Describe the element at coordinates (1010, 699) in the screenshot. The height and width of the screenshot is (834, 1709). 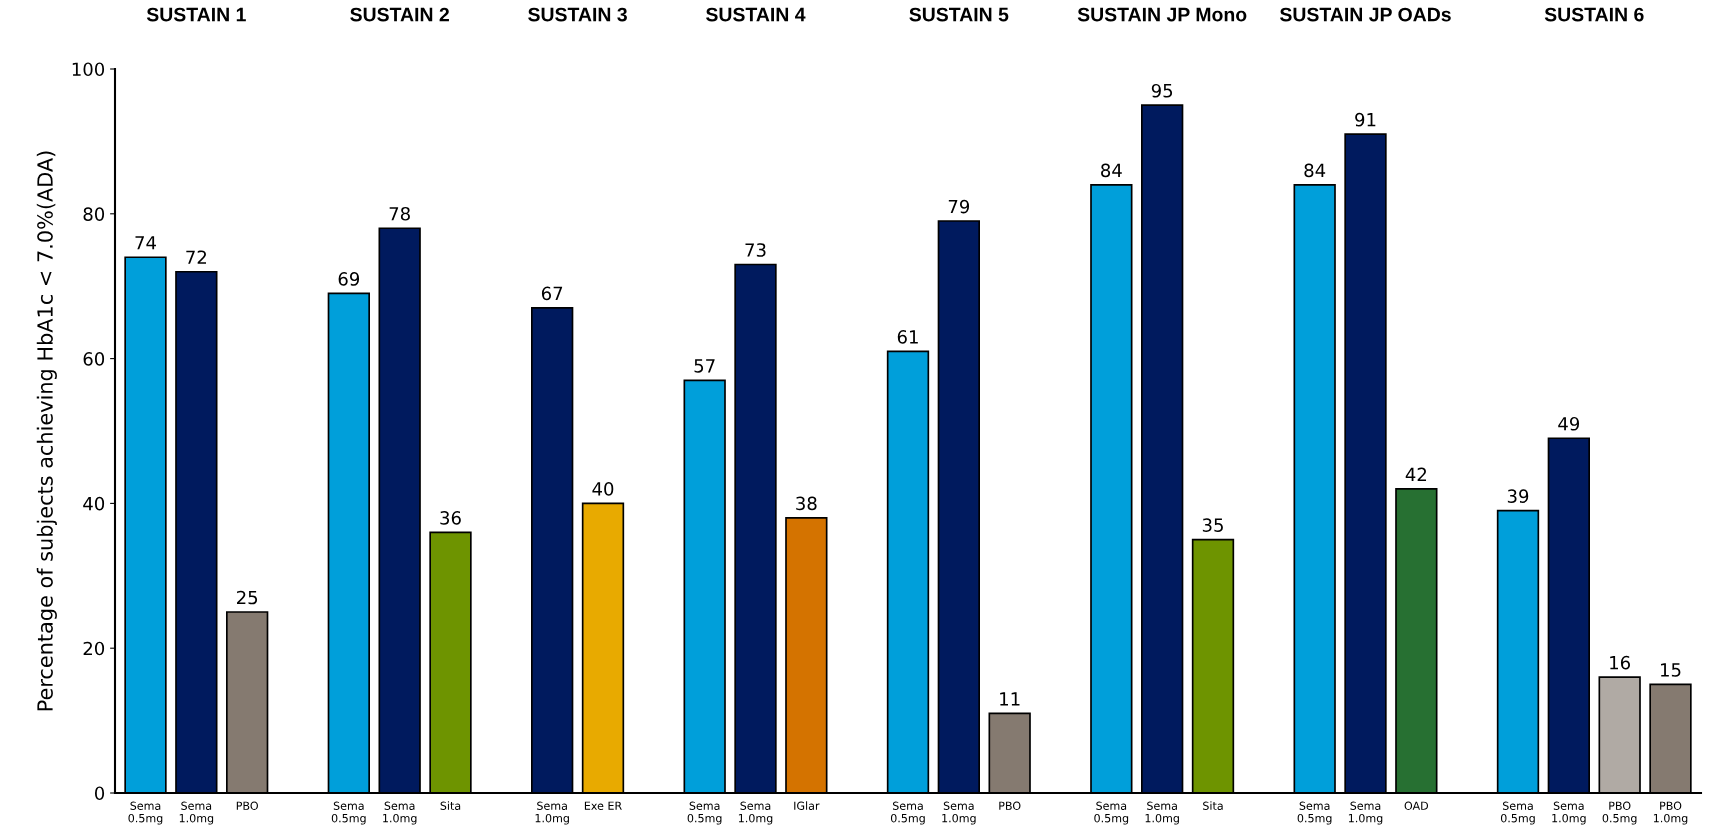
I see `data-label: 11` at that location.